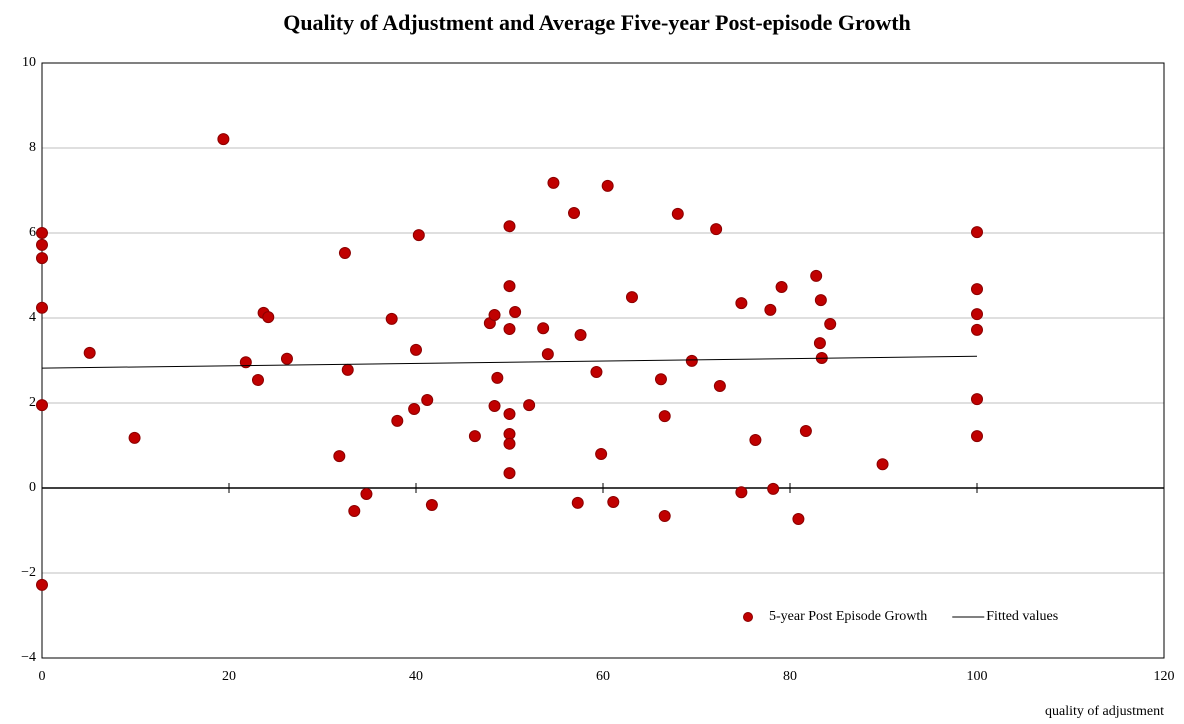  I want to click on x-tick-label: 100, so click(977, 676).